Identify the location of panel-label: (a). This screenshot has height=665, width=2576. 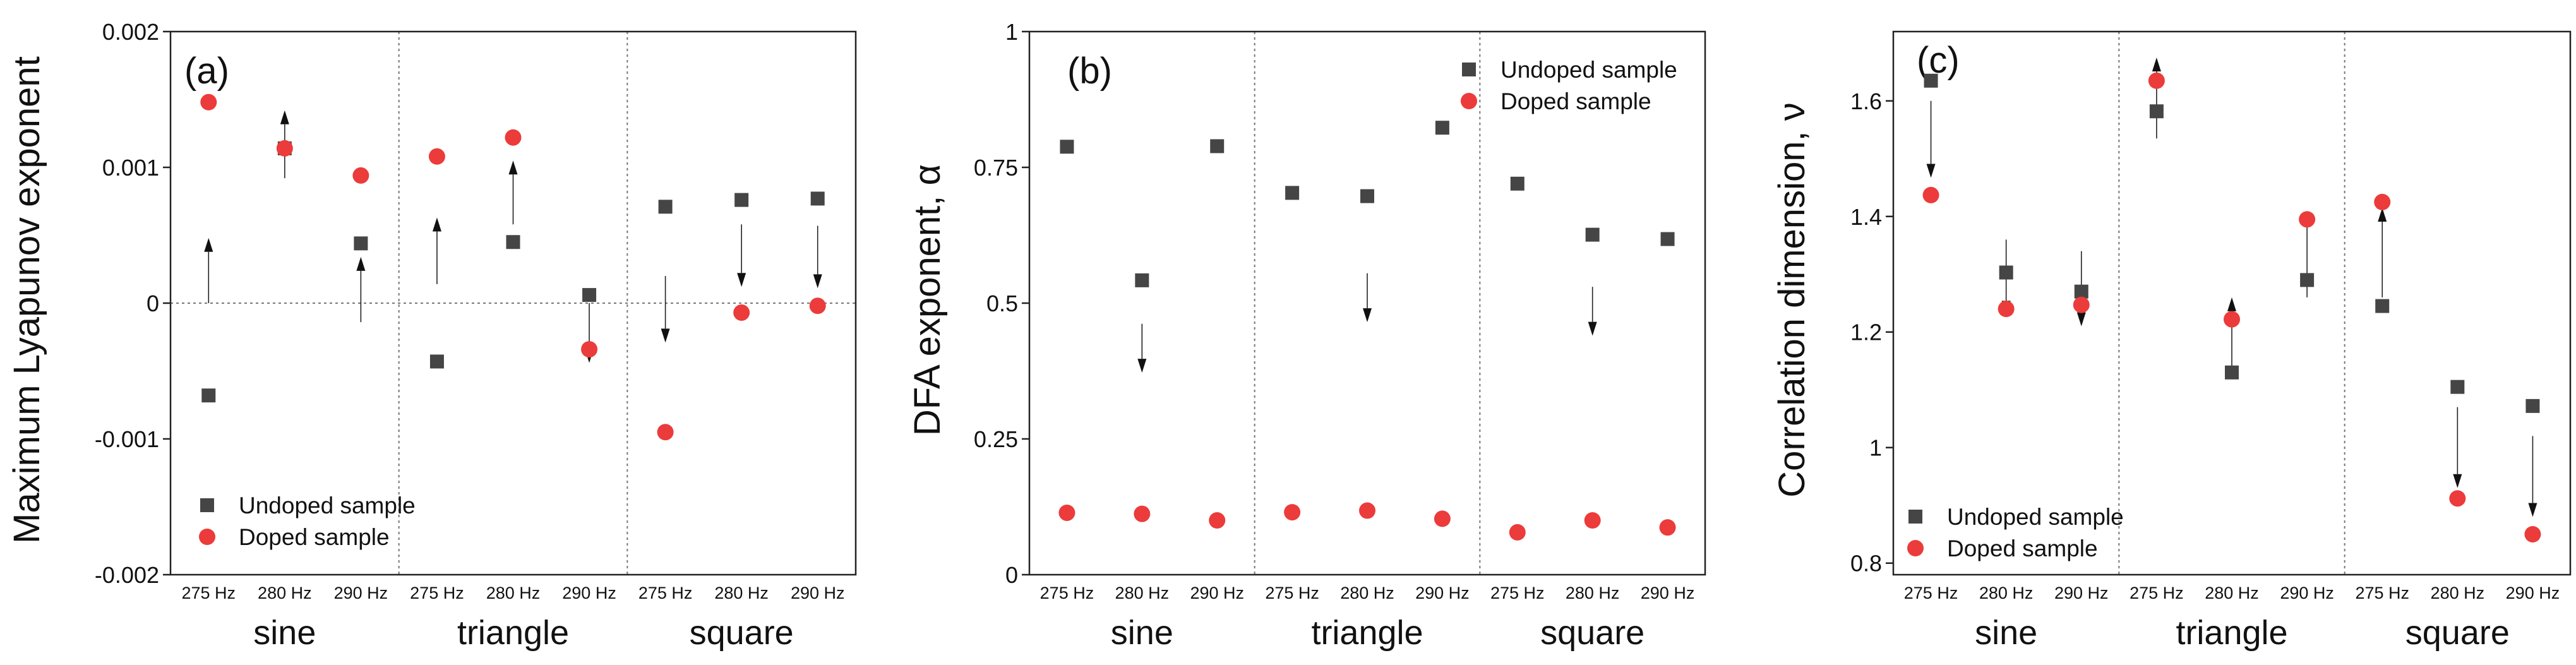
(206, 71).